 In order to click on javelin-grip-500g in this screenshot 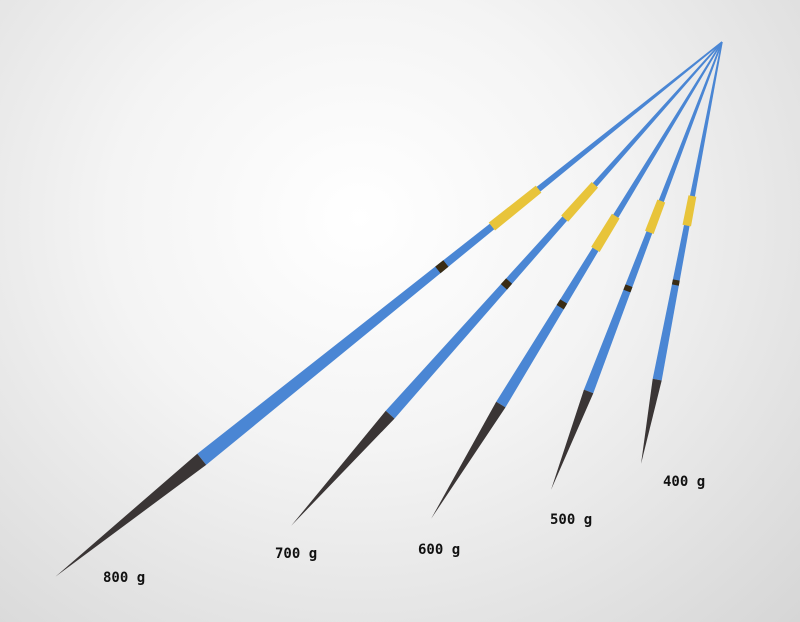, I will do `click(655, 217)`.